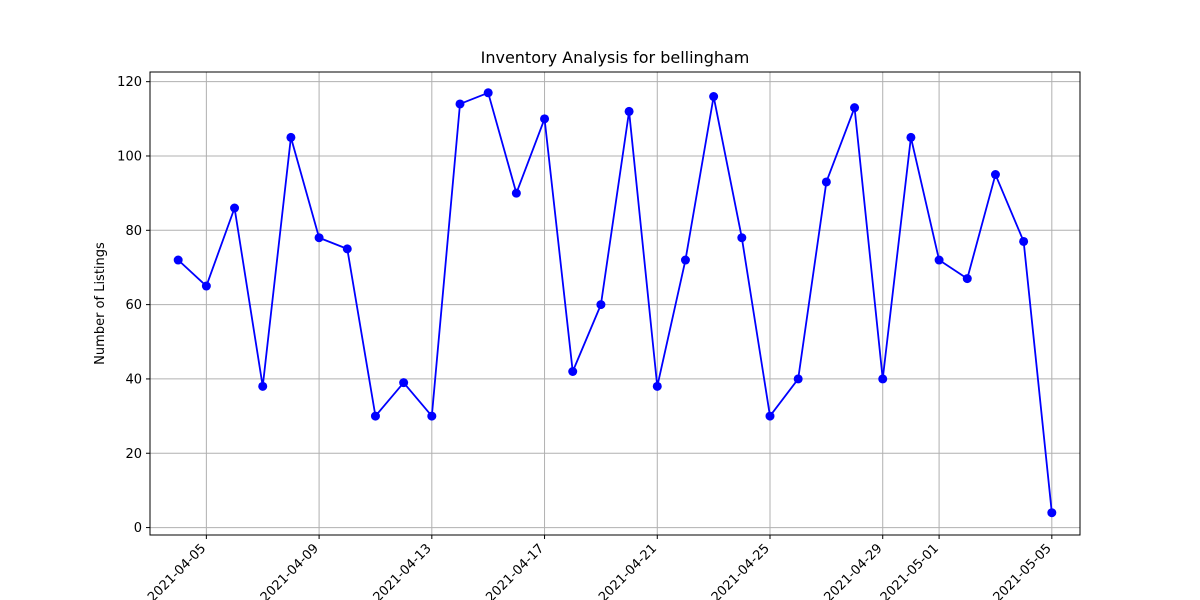 The height and width of the screenshot is (600, 1200). I want to click on y-tick-label: 20, so click(133, 454).